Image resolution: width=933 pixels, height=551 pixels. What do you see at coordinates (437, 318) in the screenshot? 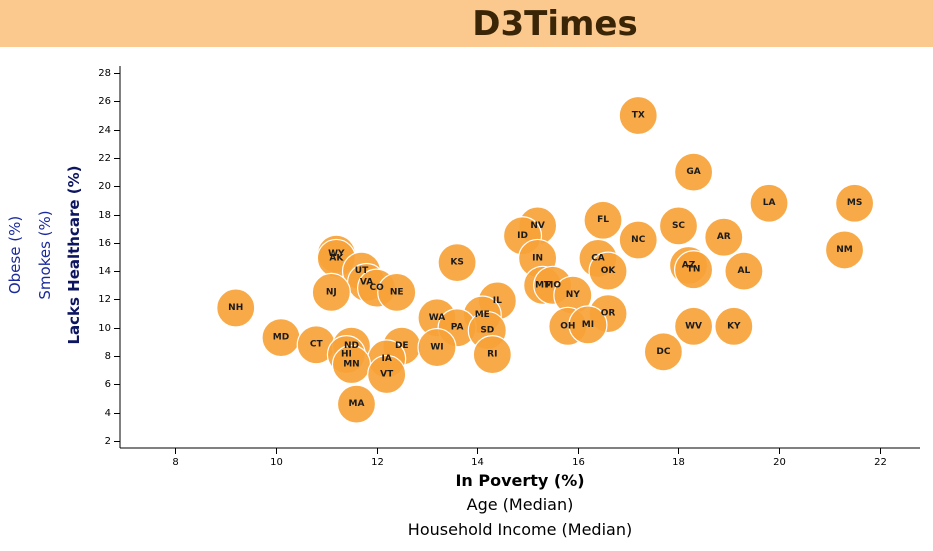
I see `state-label-wa: WA` at bounding box center [437, 318].